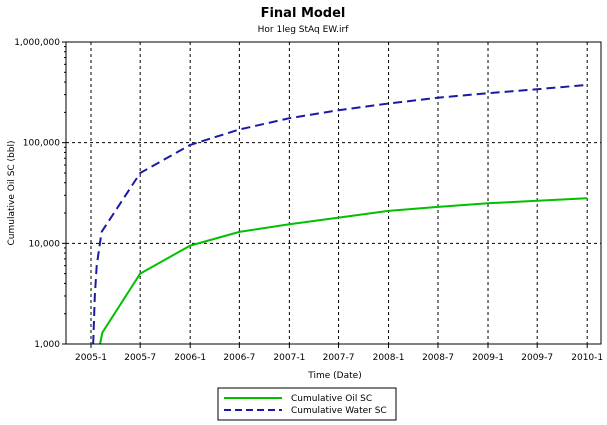 The width and height of the screenshot is (607, 425). I want to click on legend: Cumulative Oil SC Cumulative Water SC, so click(307, 404).